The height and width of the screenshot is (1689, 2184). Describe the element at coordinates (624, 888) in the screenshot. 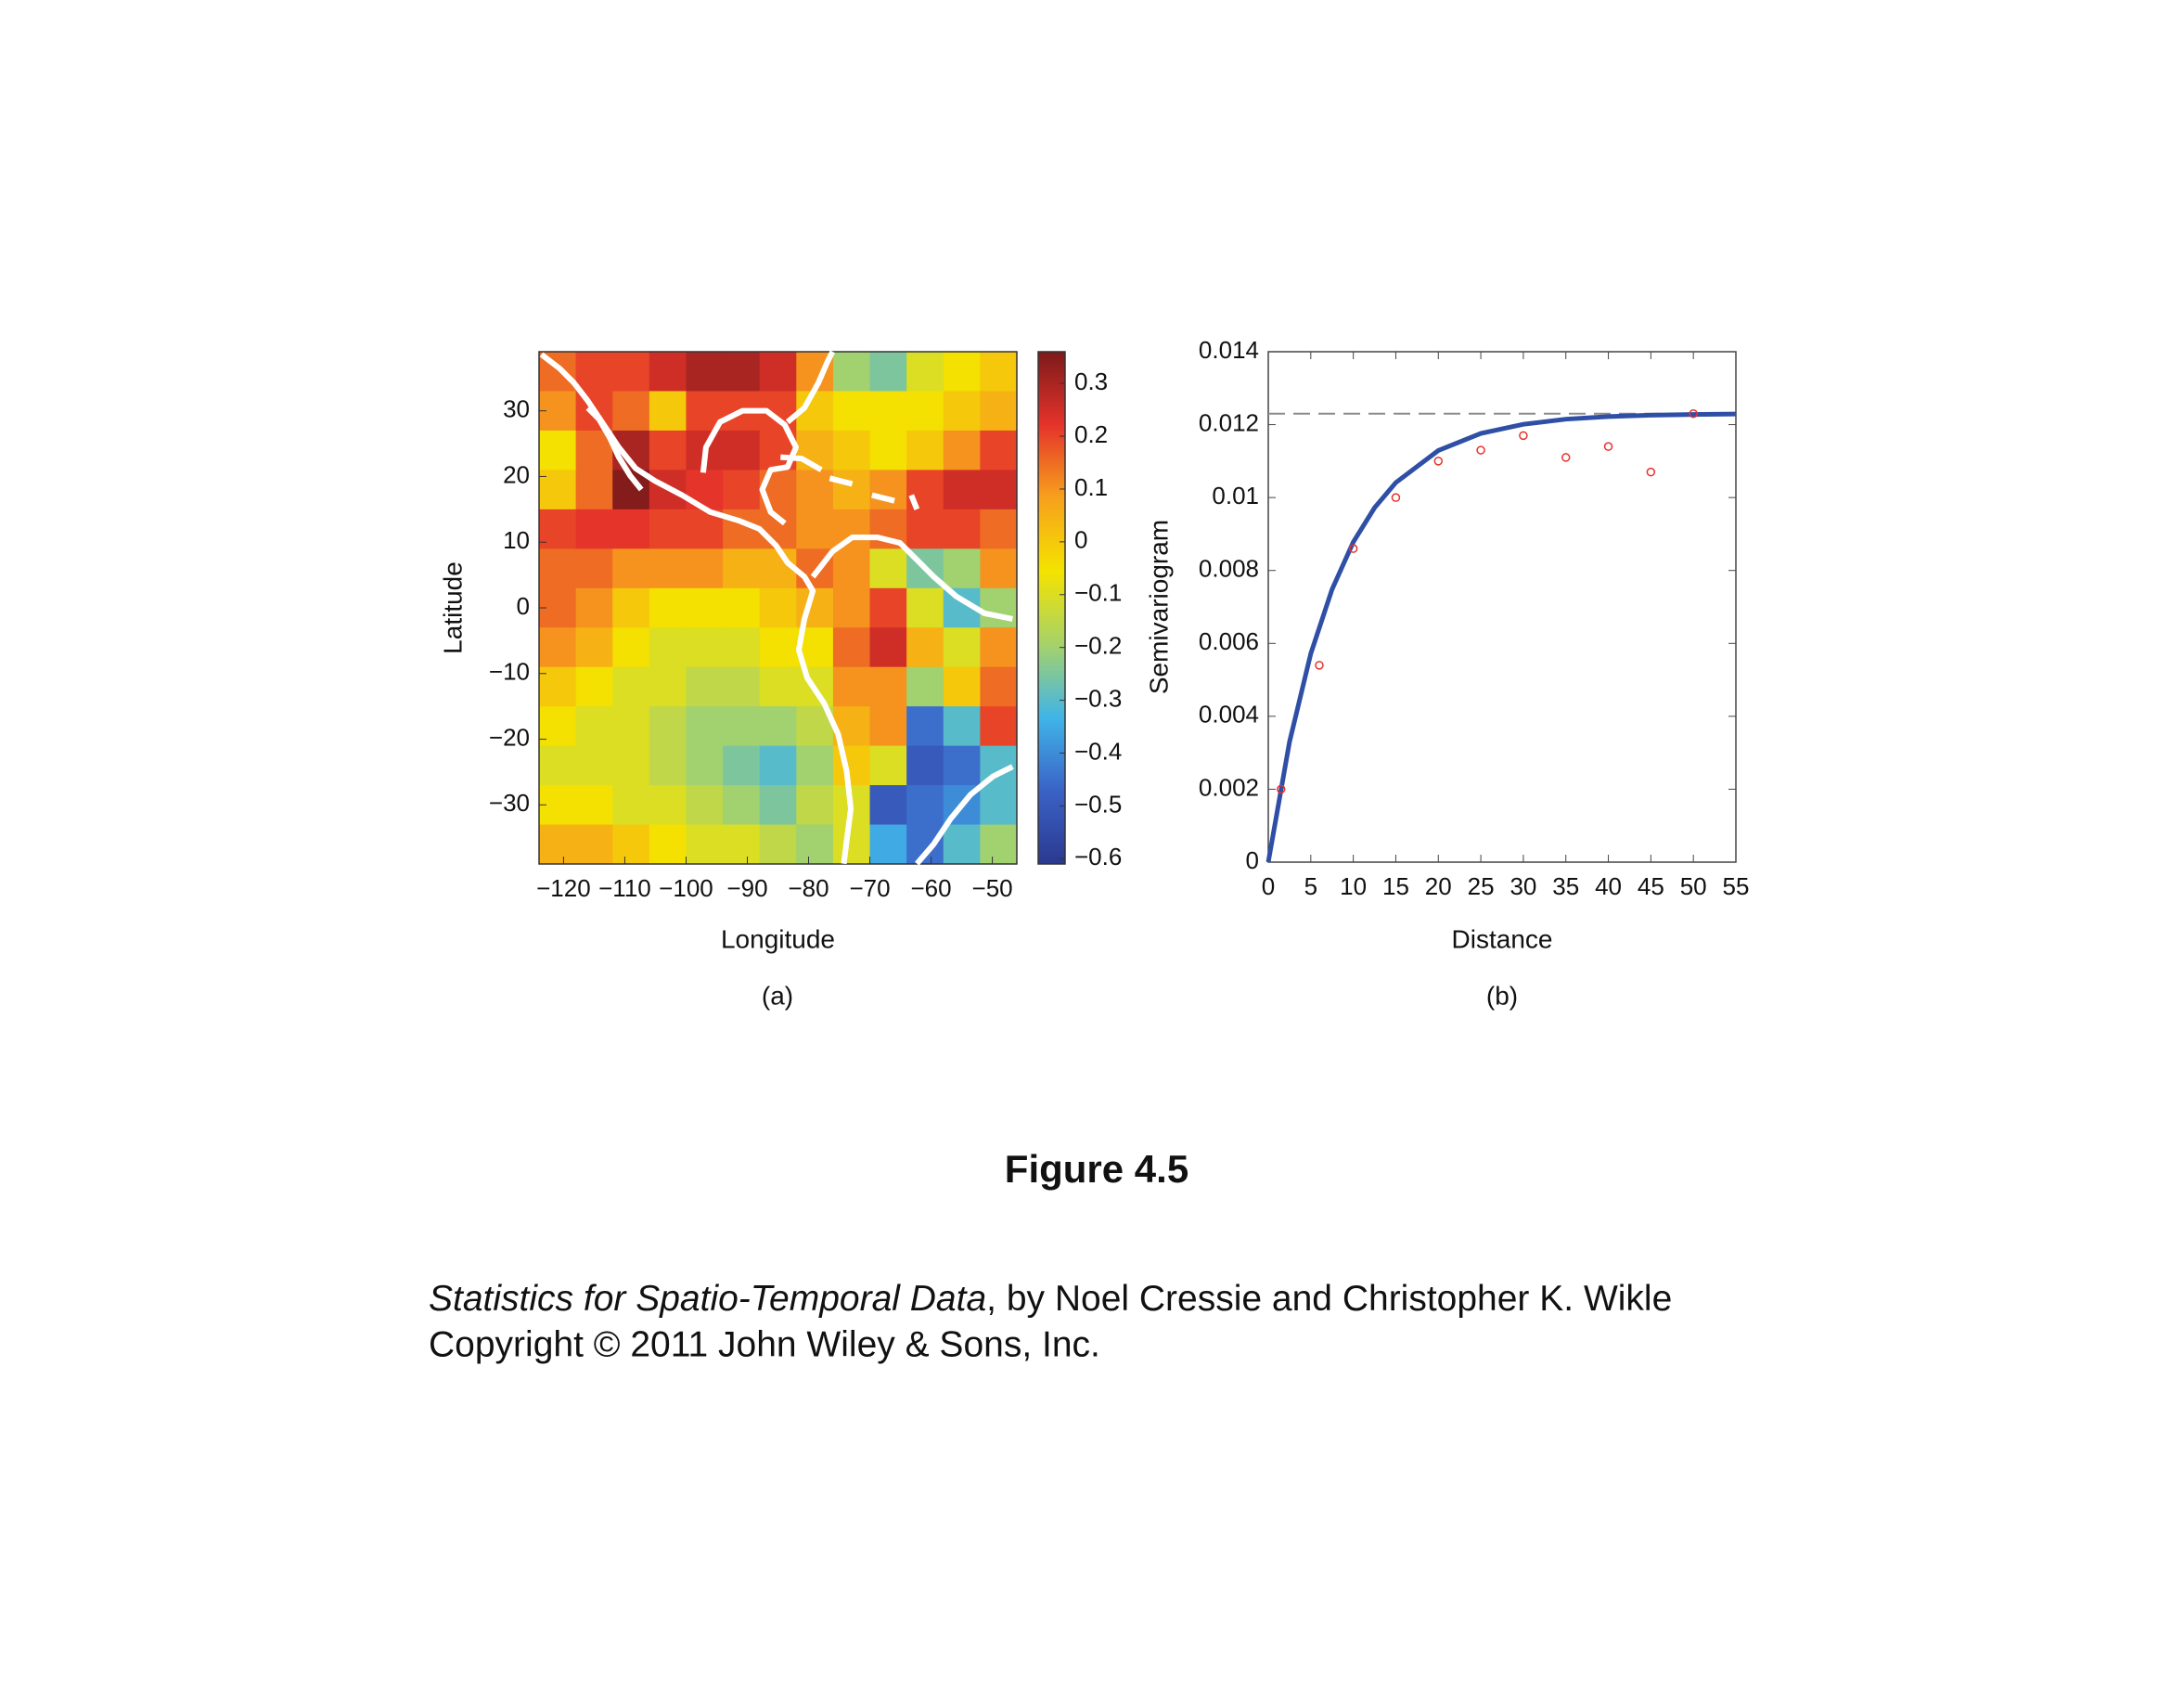

I see `x-tick-label: −110` at that location.